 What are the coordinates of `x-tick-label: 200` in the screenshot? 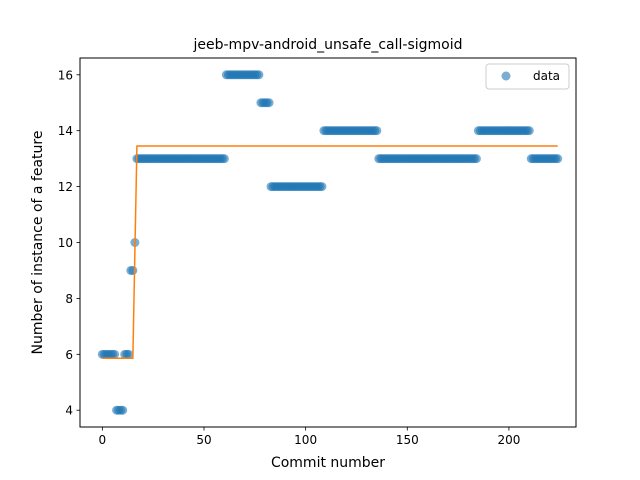 It's located at (508, 440).